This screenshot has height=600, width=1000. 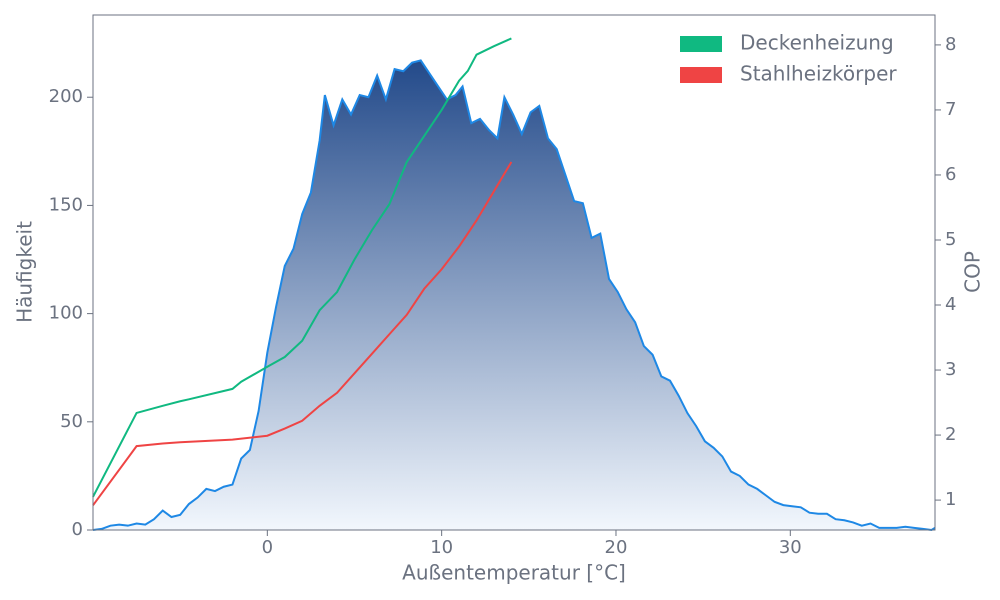 I want to click on y2-tick-label: 8, so click(x=950, y=44).